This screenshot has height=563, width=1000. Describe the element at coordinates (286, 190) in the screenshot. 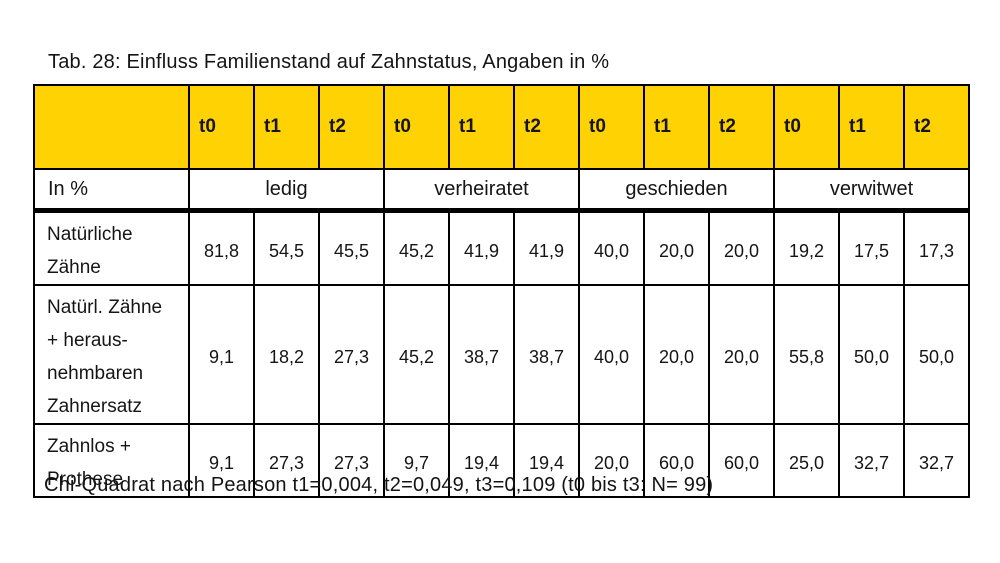

I see `group-cell-ledig: ledig` at that location.